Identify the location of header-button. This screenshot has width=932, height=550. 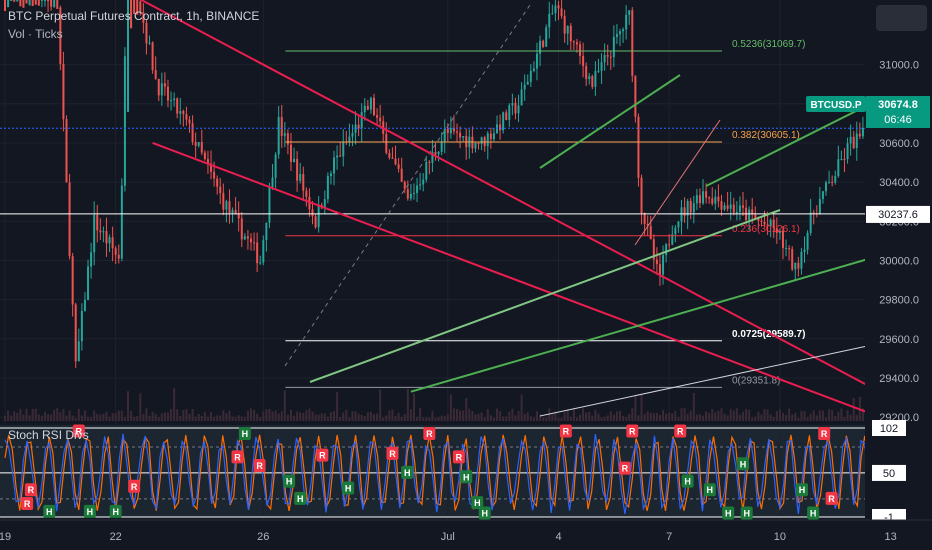
(901, 18).